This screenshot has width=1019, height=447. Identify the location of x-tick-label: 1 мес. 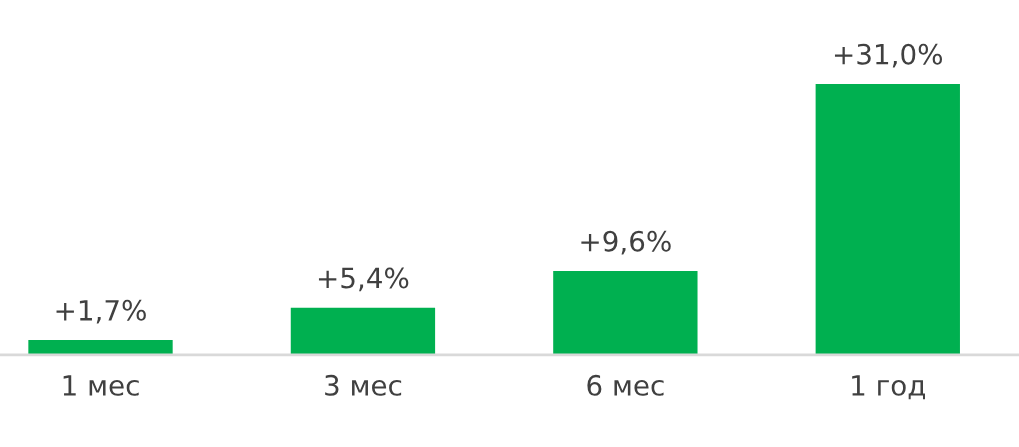
(101, 385).